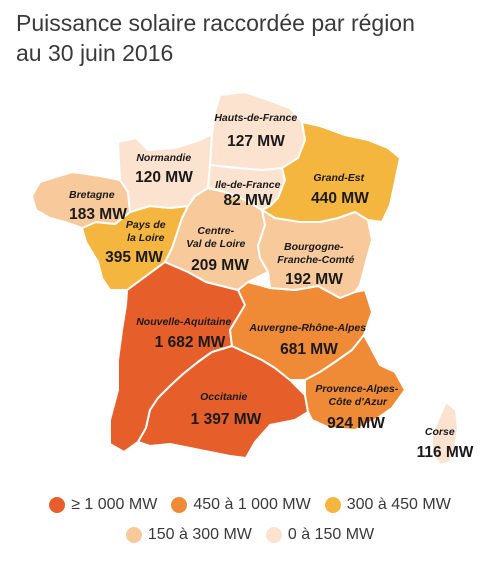 The height and width of the screenshot is (566, 500). I want to click on label-nouvelle-aquitaine: Nouvelle-Aquitaine 1 682 MW, so click(186, 331).